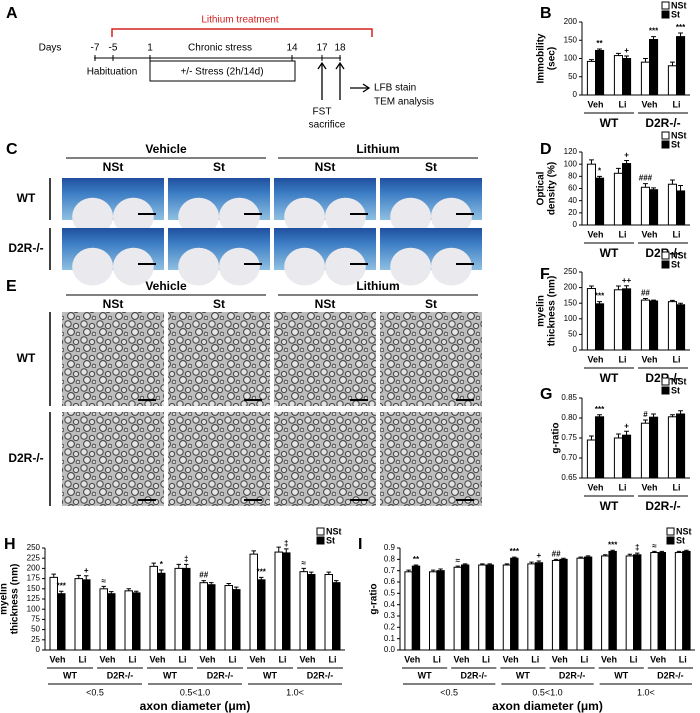 The height and width of the screenshot is (713, 700). What do you see at coordinates (239, 20) in the screenshot?
I see `treatment-label: Lithium treatment` at bounding box center [239, 20].